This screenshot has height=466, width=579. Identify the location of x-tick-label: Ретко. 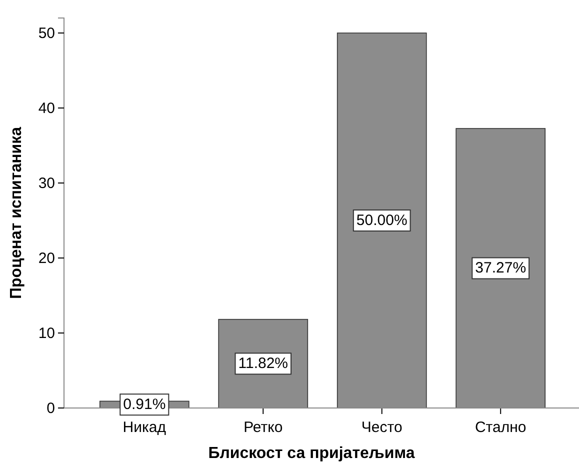
(263, 427).